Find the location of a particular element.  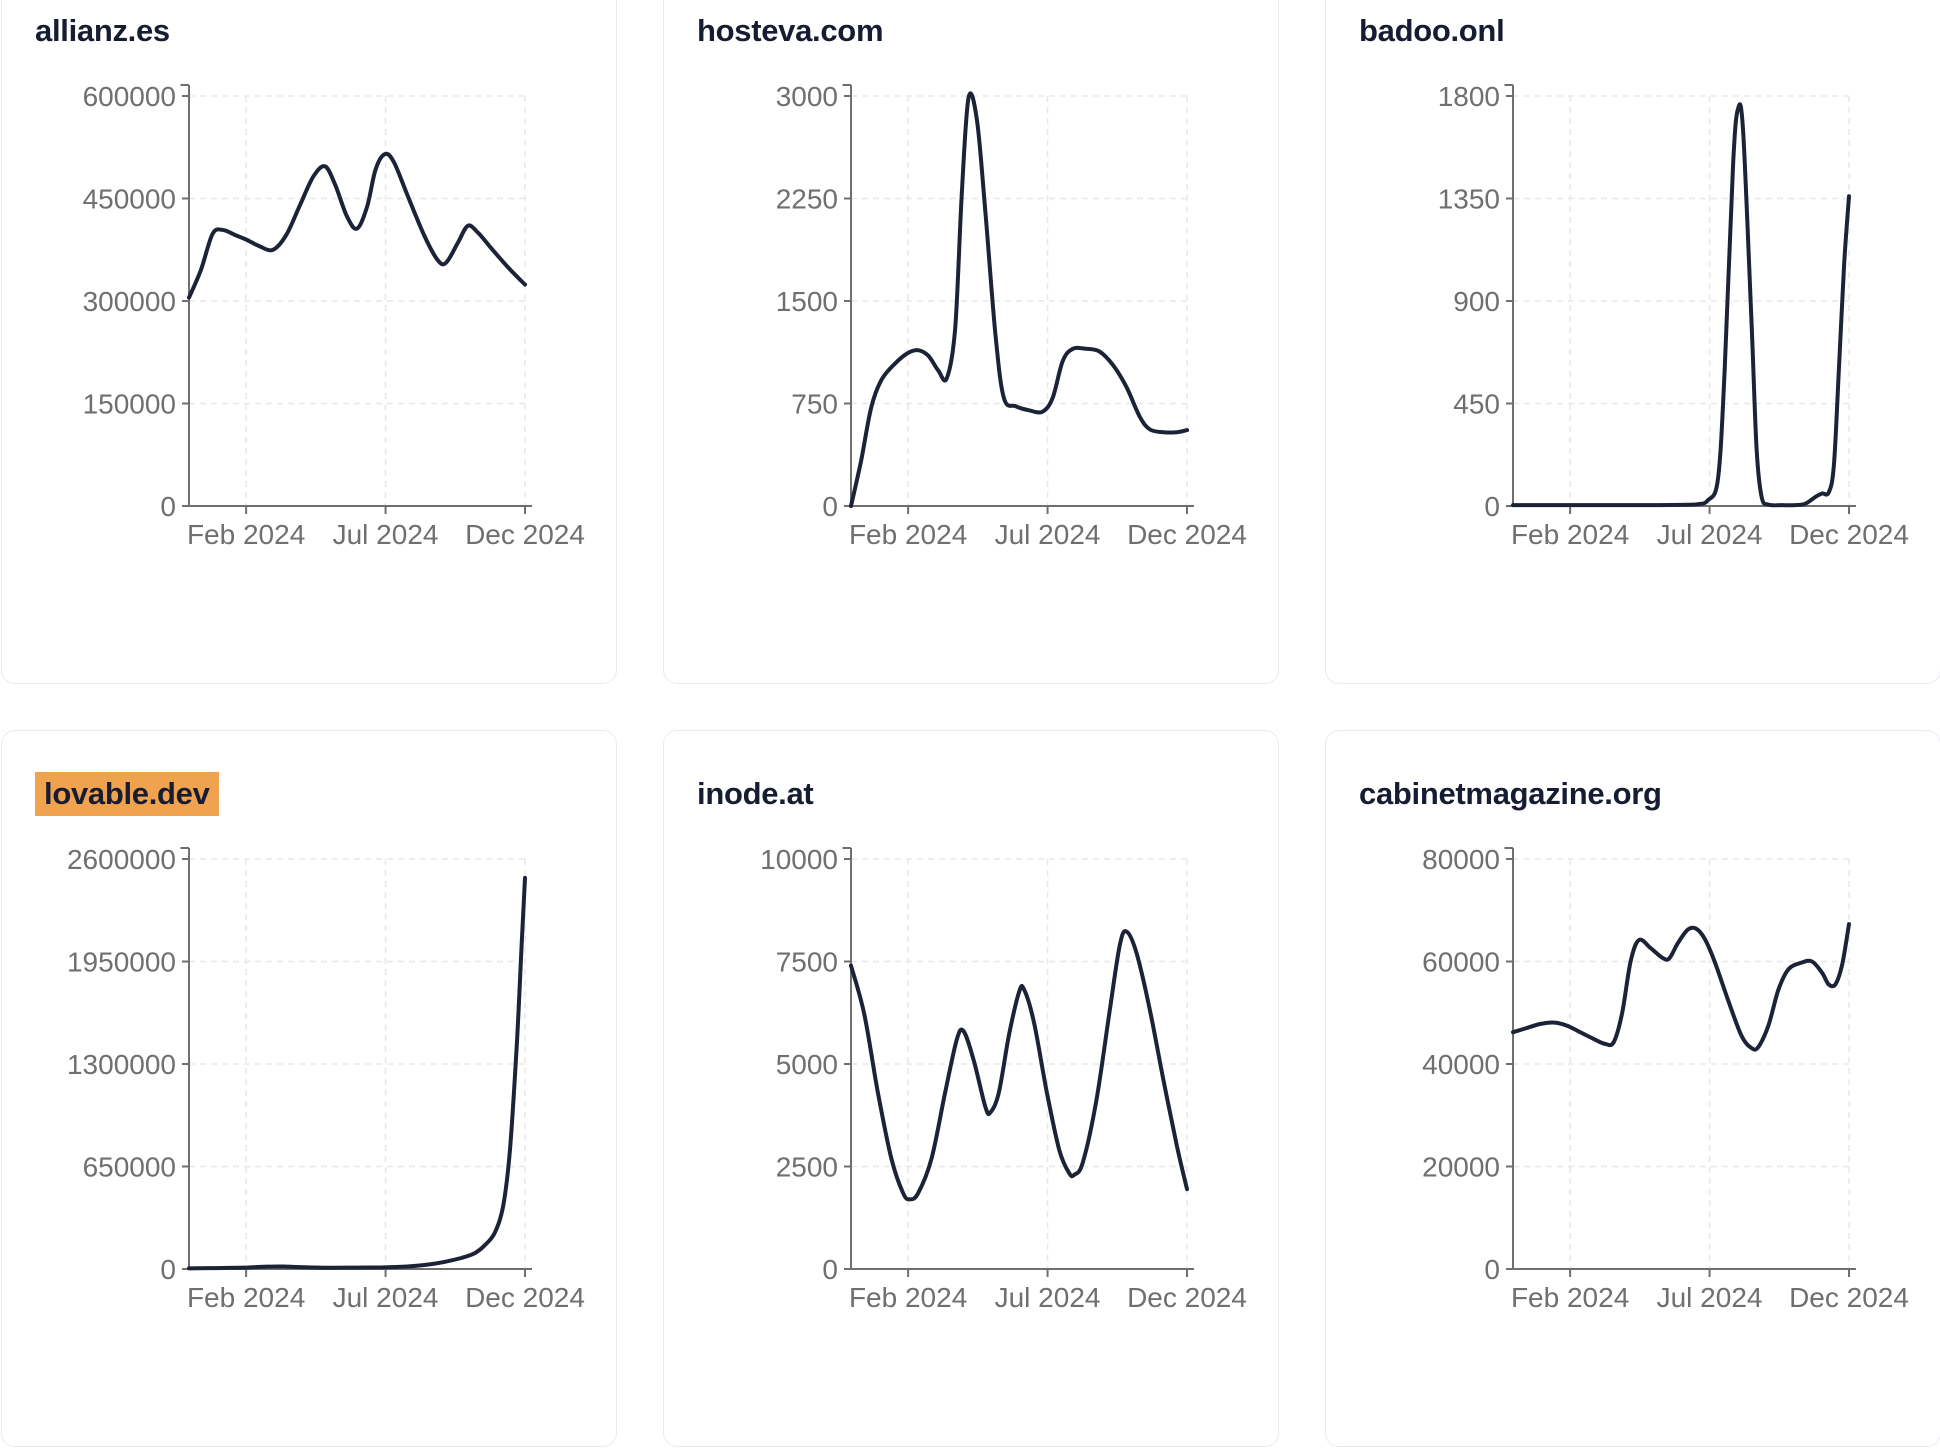

line-chart: 0 750 1500 2250 3000 Feb 2024 Jul 2024 Dec 2024 is located at coordinates (1011, 315).